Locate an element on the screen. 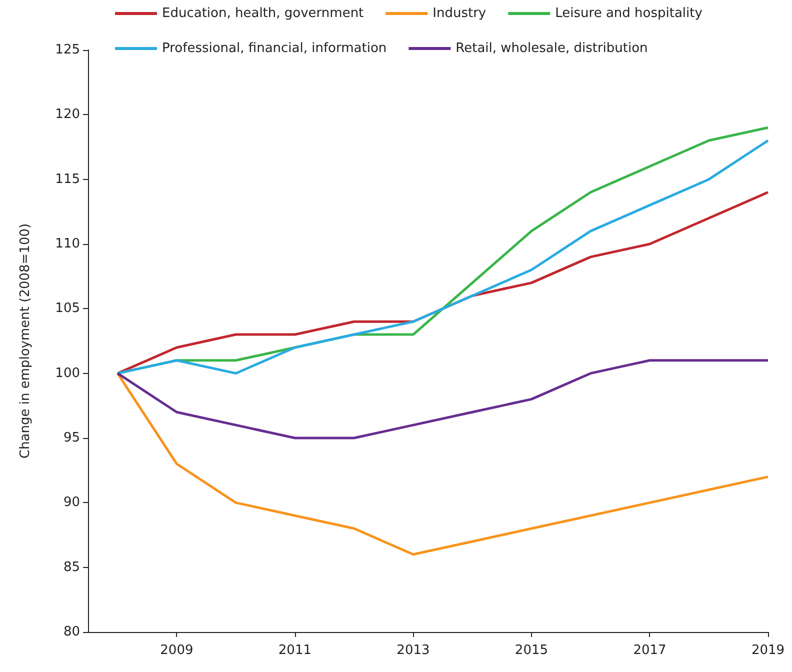  legend-label: Professional, financial, information is located at coordinates (274, 48).